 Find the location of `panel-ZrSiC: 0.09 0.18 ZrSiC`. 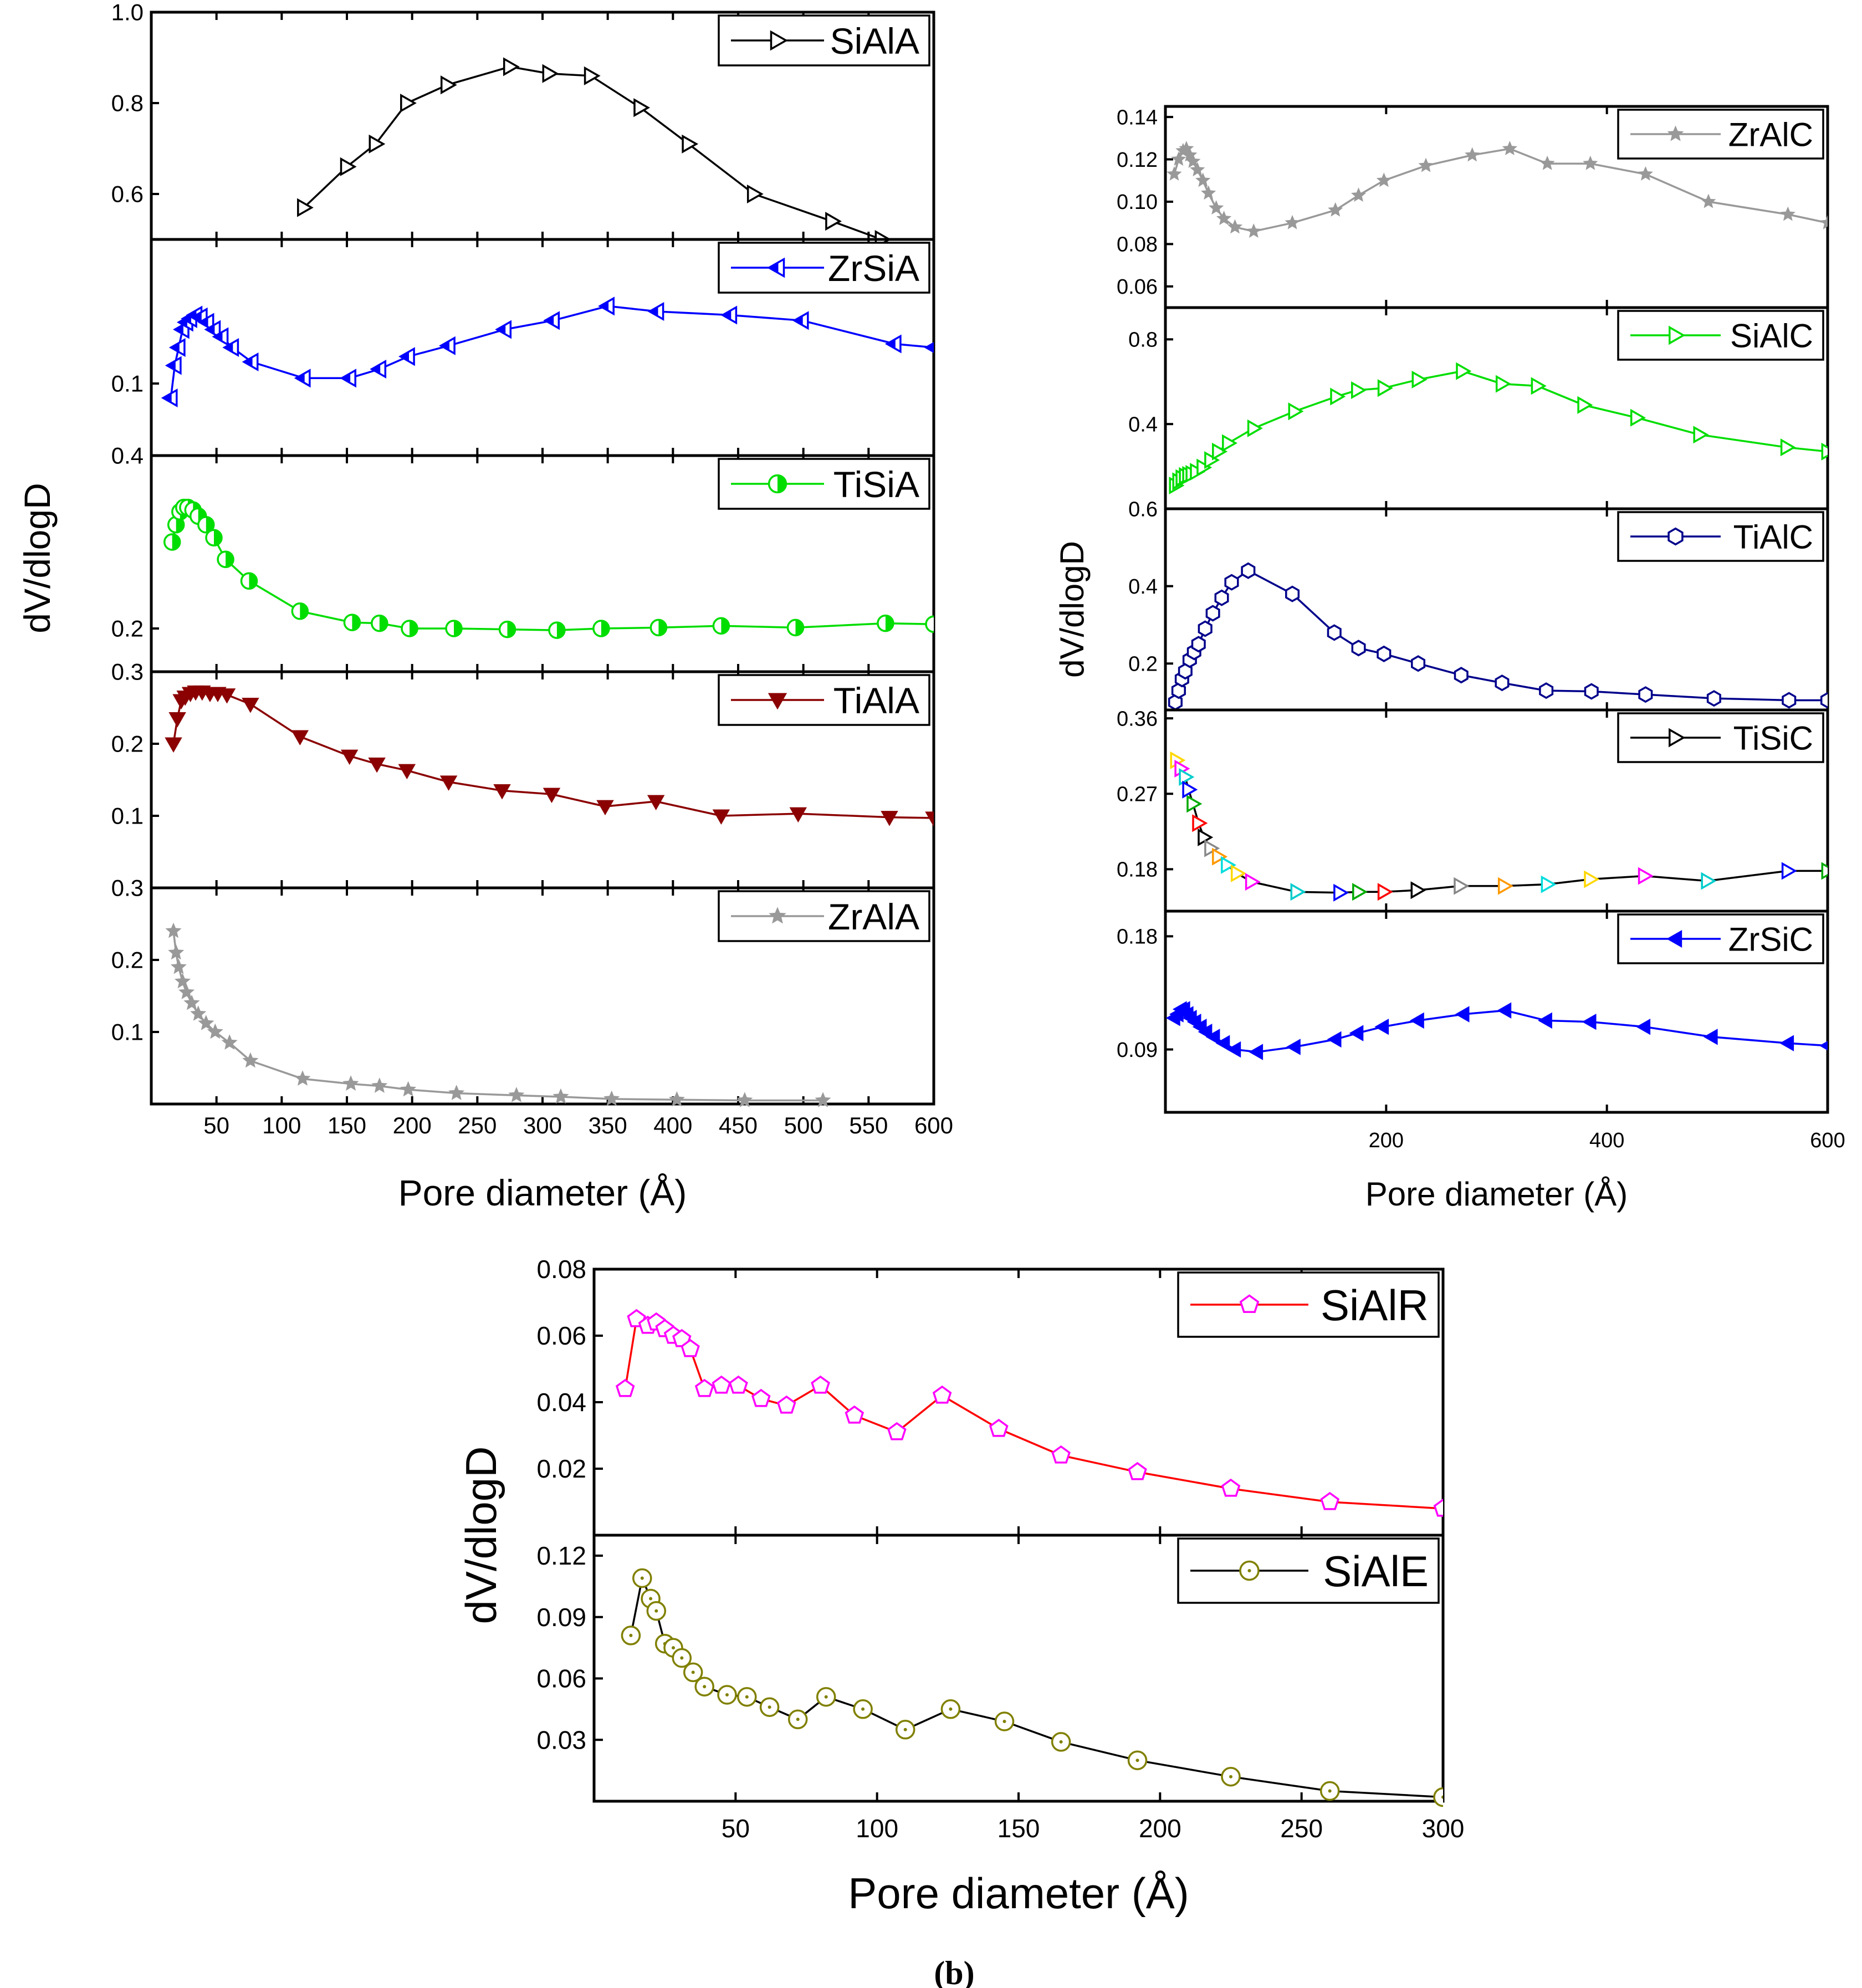

panel-ZrSiC: 0.09 0.18 ZrSiC is located at coordinates (1473, 1012).